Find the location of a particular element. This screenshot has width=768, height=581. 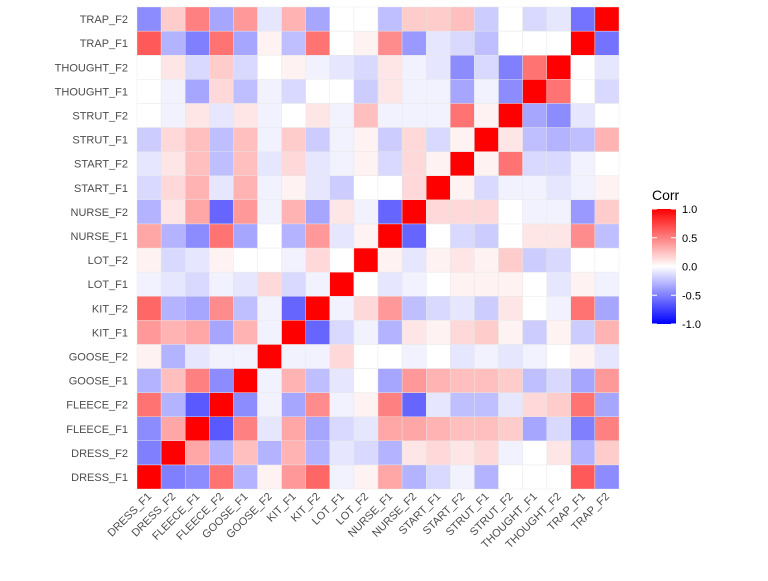

legend-title: Corr is located at coordinates (666, 195).